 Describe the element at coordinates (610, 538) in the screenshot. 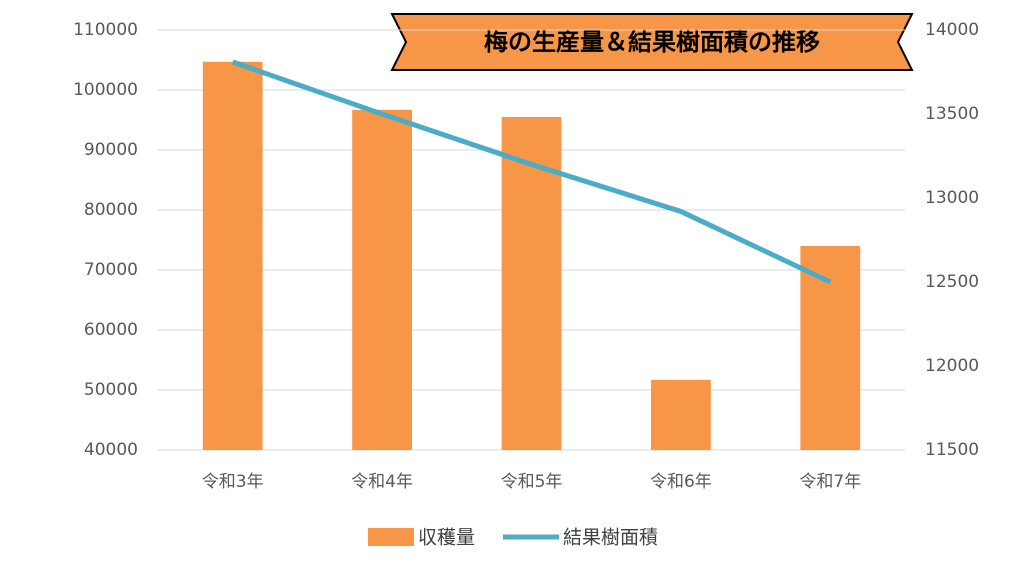

I see `legend-label: 結果樹面積` at that location.